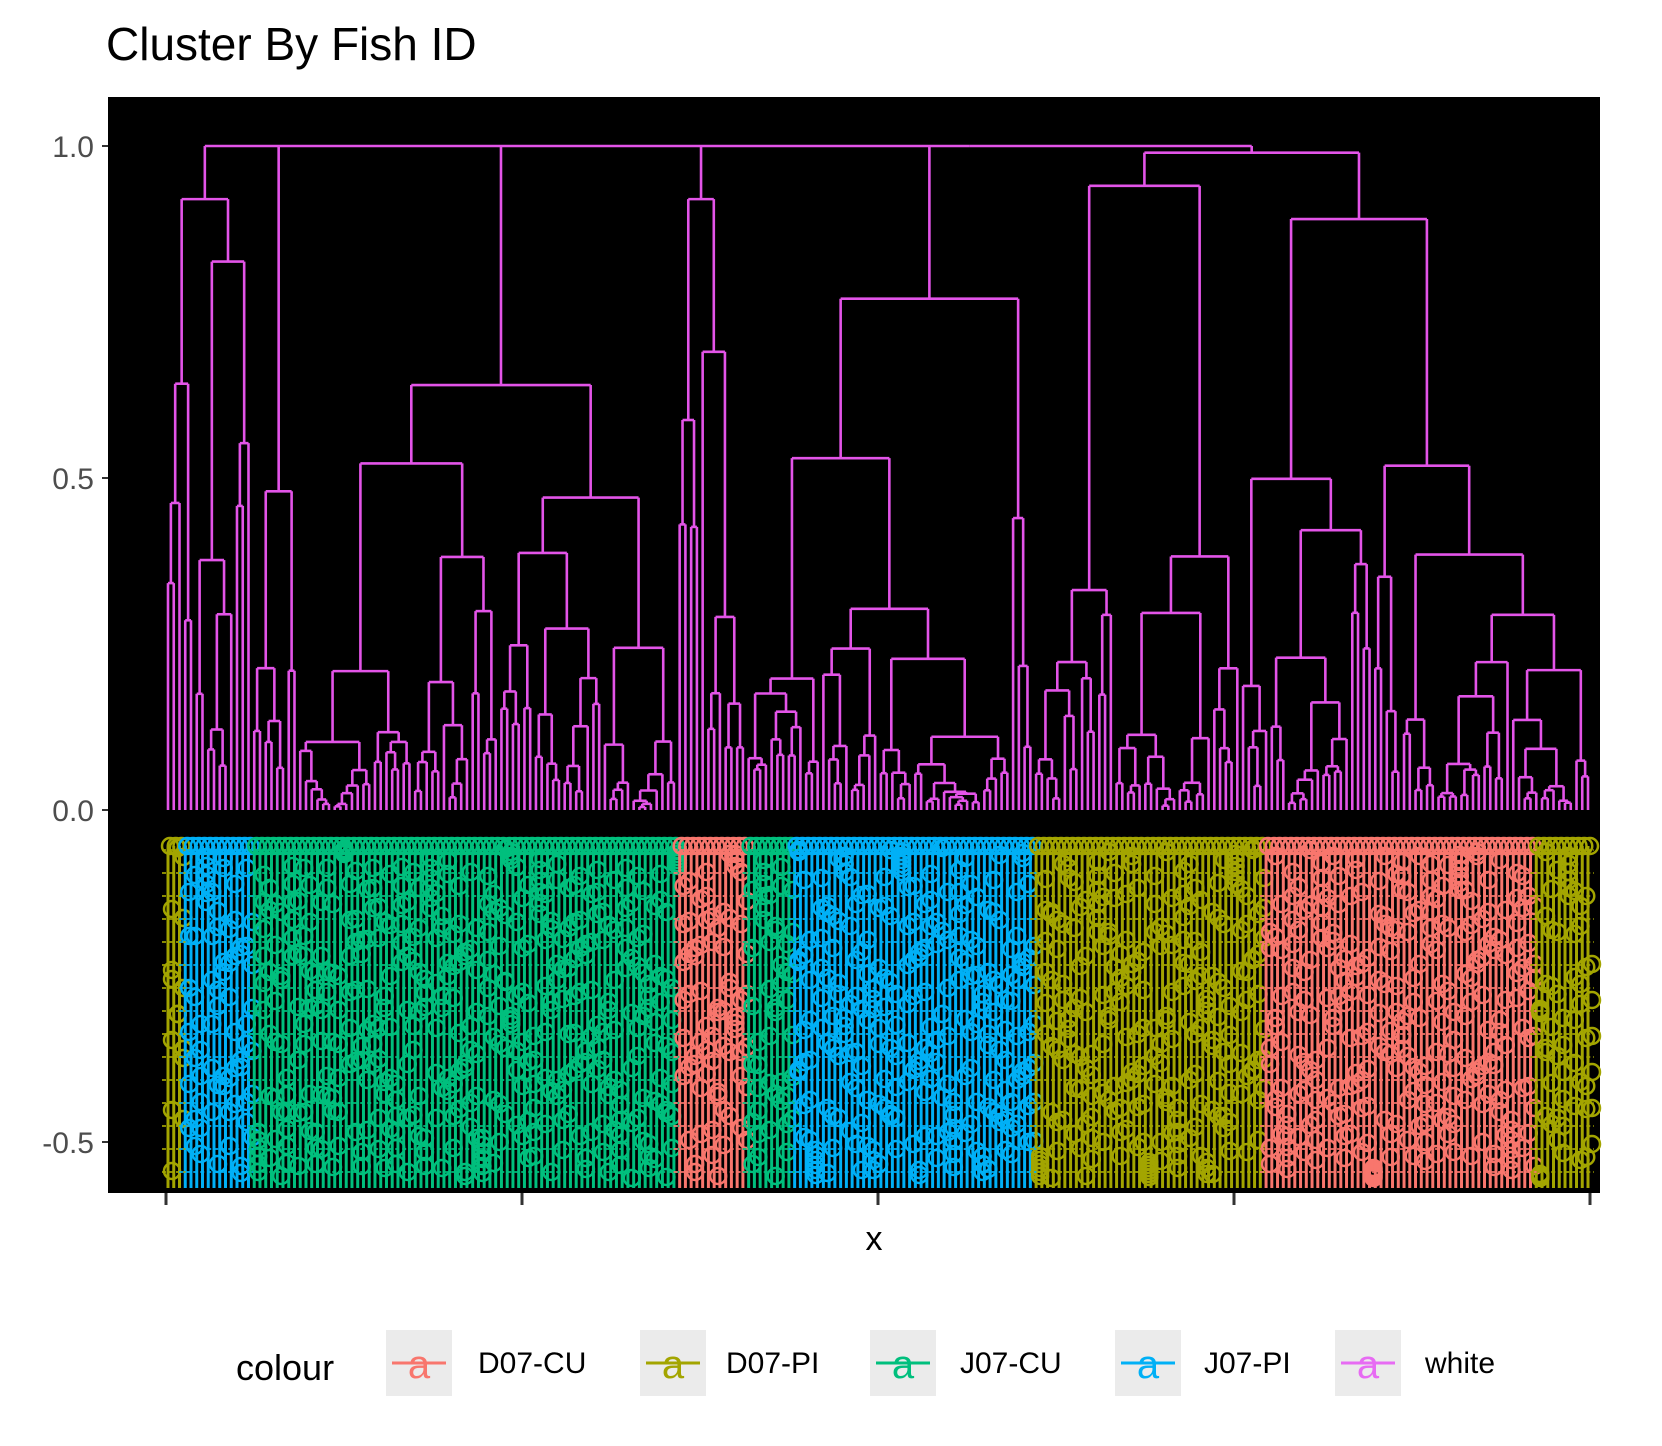  I want to click on y-tick-label: 0.0, so click(73, 811).